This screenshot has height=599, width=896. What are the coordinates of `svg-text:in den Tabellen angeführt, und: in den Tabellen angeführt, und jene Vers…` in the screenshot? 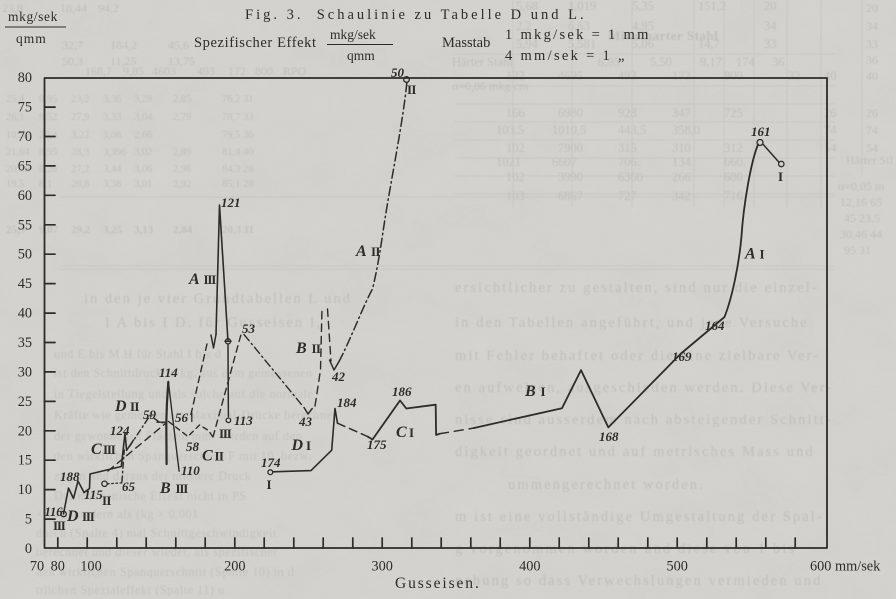 It's located at (632, 323).